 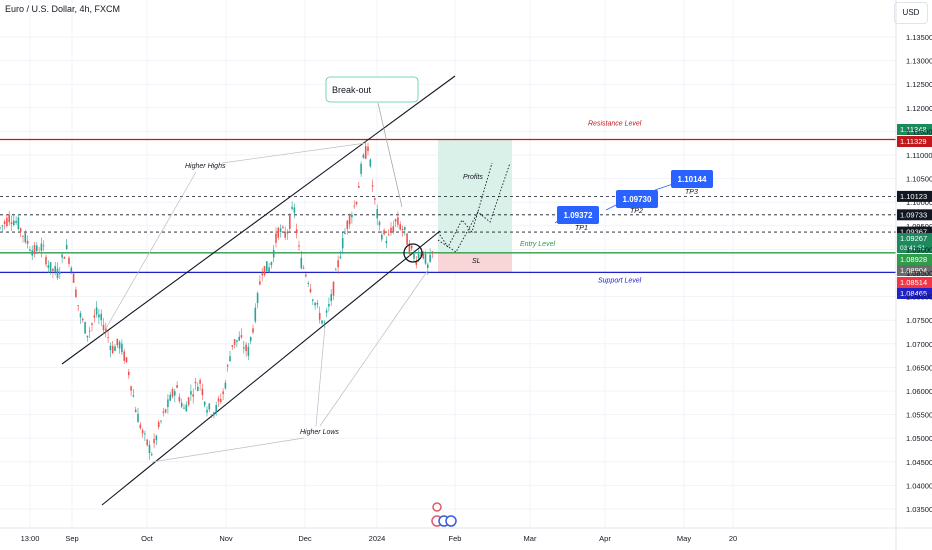 What do you see at coordinates (691, 192) in the screenshot?
I see `tp3-label: TP3` at bounding box center [691, 192].